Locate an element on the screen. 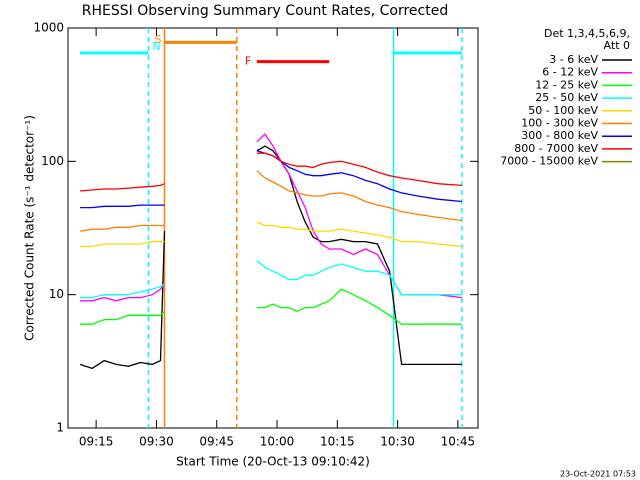 Image resolution: width=640 pixels, height=480 pixels. x-tick-label: 10:00 is located at coordinates (277, 442).